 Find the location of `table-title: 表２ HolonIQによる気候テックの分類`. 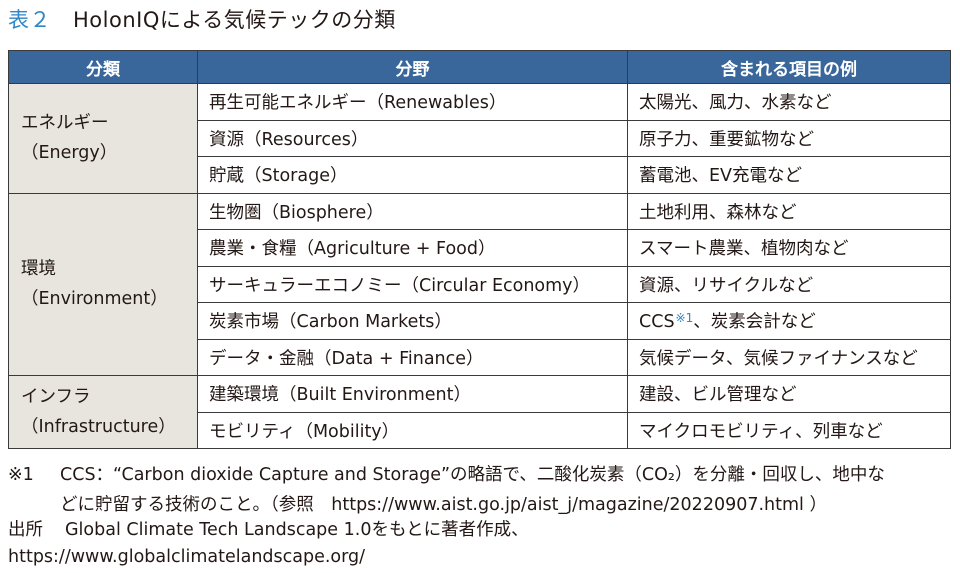

table-title: 表２ HolonIQによる気候テックの分類 is located at coordinates (202, 20).